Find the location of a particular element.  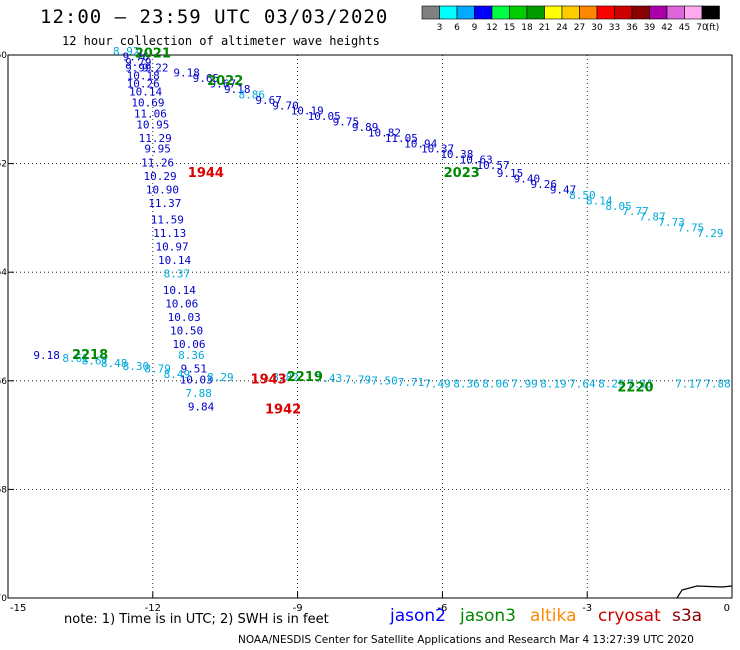

wave-height-value: 10.29 is located at coordinates (159, 176).